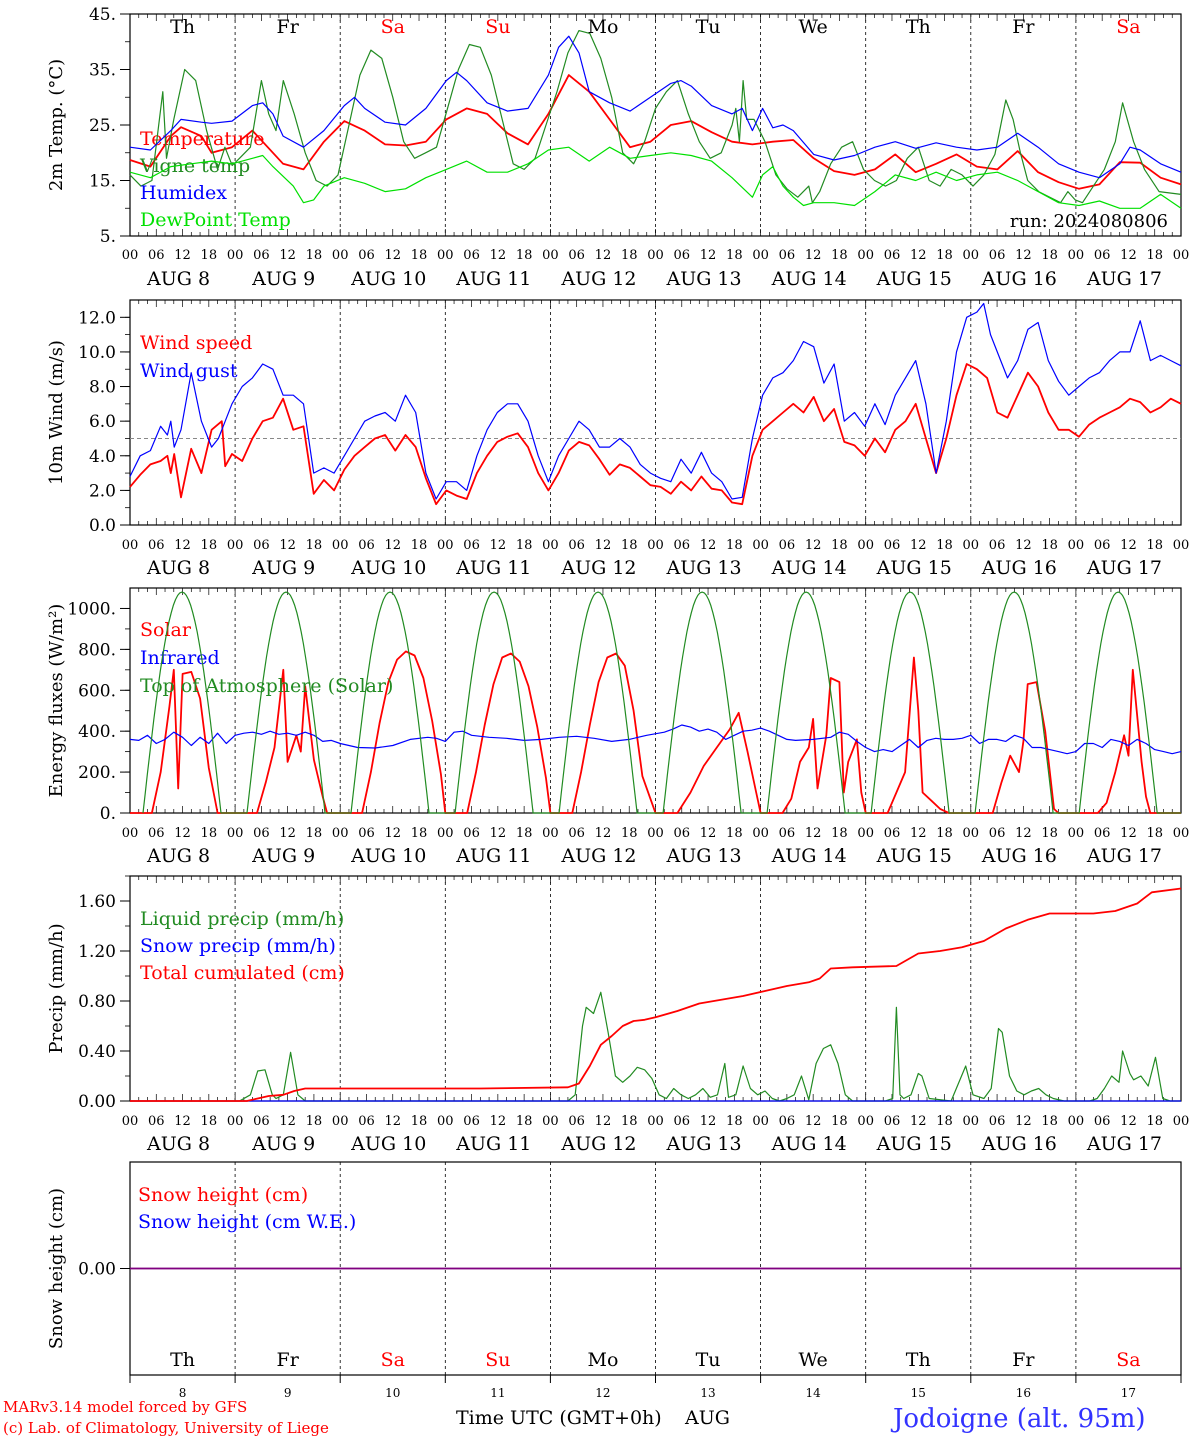 Image resolution: width=1194 pixels, height=1440 pixels. I want to click on y-tick-label: 1.60, so click(97, 902).